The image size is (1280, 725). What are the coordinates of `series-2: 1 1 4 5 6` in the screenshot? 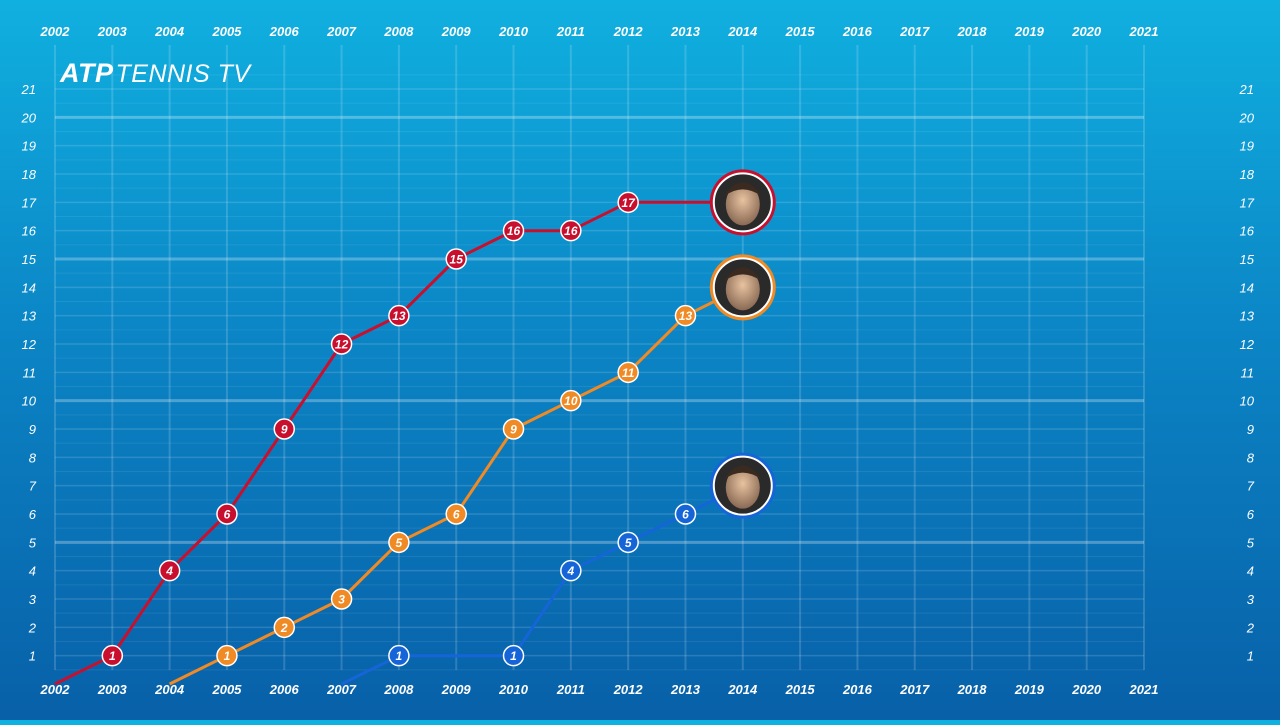 It's located at (558, 569).